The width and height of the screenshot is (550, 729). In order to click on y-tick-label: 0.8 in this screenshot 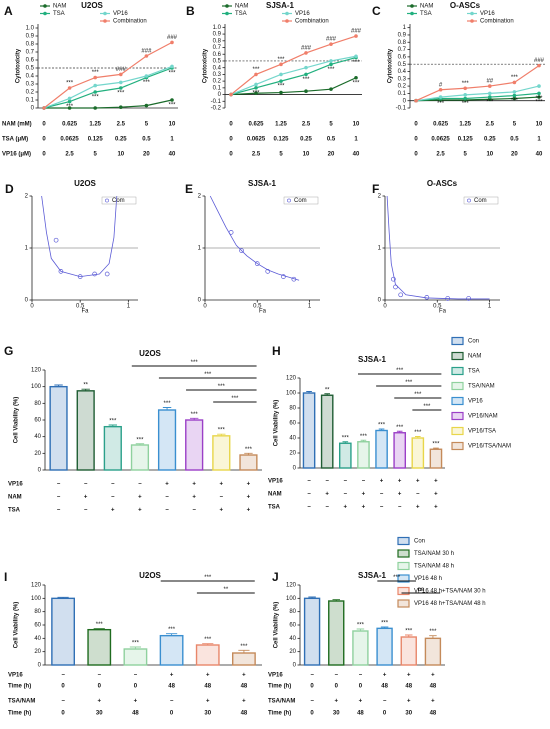, I will do `click(402, 43)`.